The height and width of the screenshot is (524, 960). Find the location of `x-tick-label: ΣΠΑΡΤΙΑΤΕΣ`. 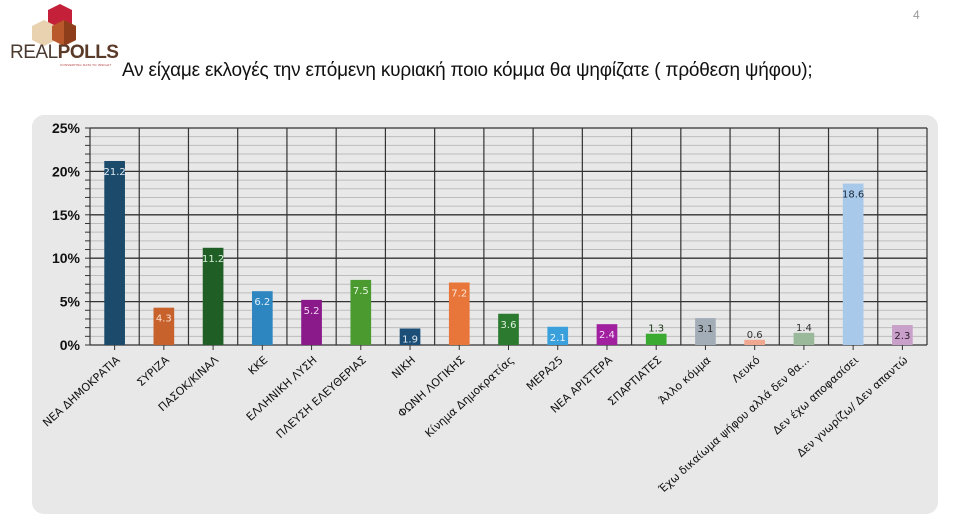

x-tick-label: ΣΠΑΡΤΙΑΤΕΣ is located at coordinates (634, 381).